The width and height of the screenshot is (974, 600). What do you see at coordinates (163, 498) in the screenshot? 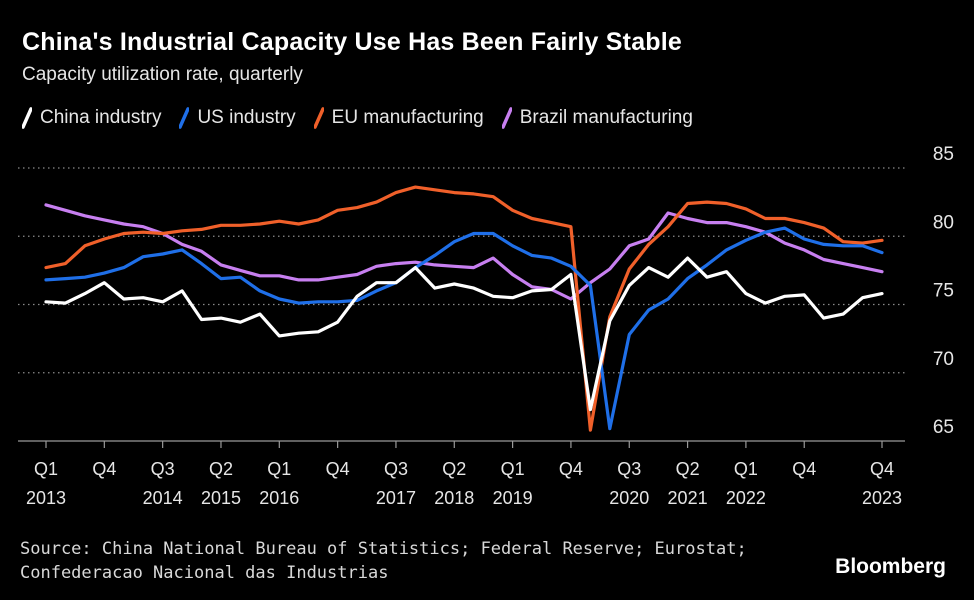
I see `x-tick-year-label: 2014` at bounding box center [163, 498].